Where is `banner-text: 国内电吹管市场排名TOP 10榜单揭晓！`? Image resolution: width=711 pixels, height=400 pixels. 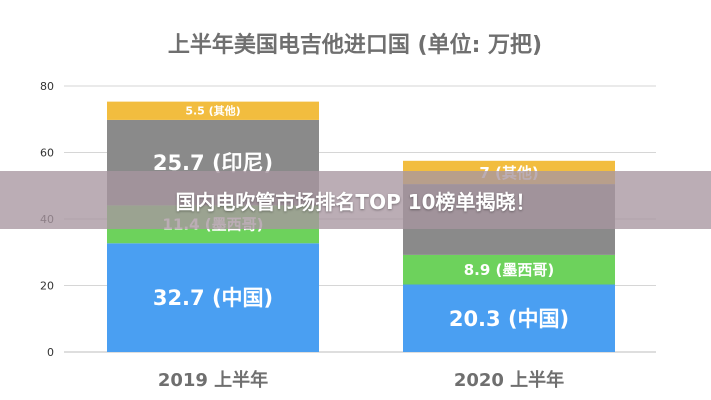 banner-text: 国内电吹管市场排名TOP 10榜单揭晓！ is located at coordinates (355, 201).